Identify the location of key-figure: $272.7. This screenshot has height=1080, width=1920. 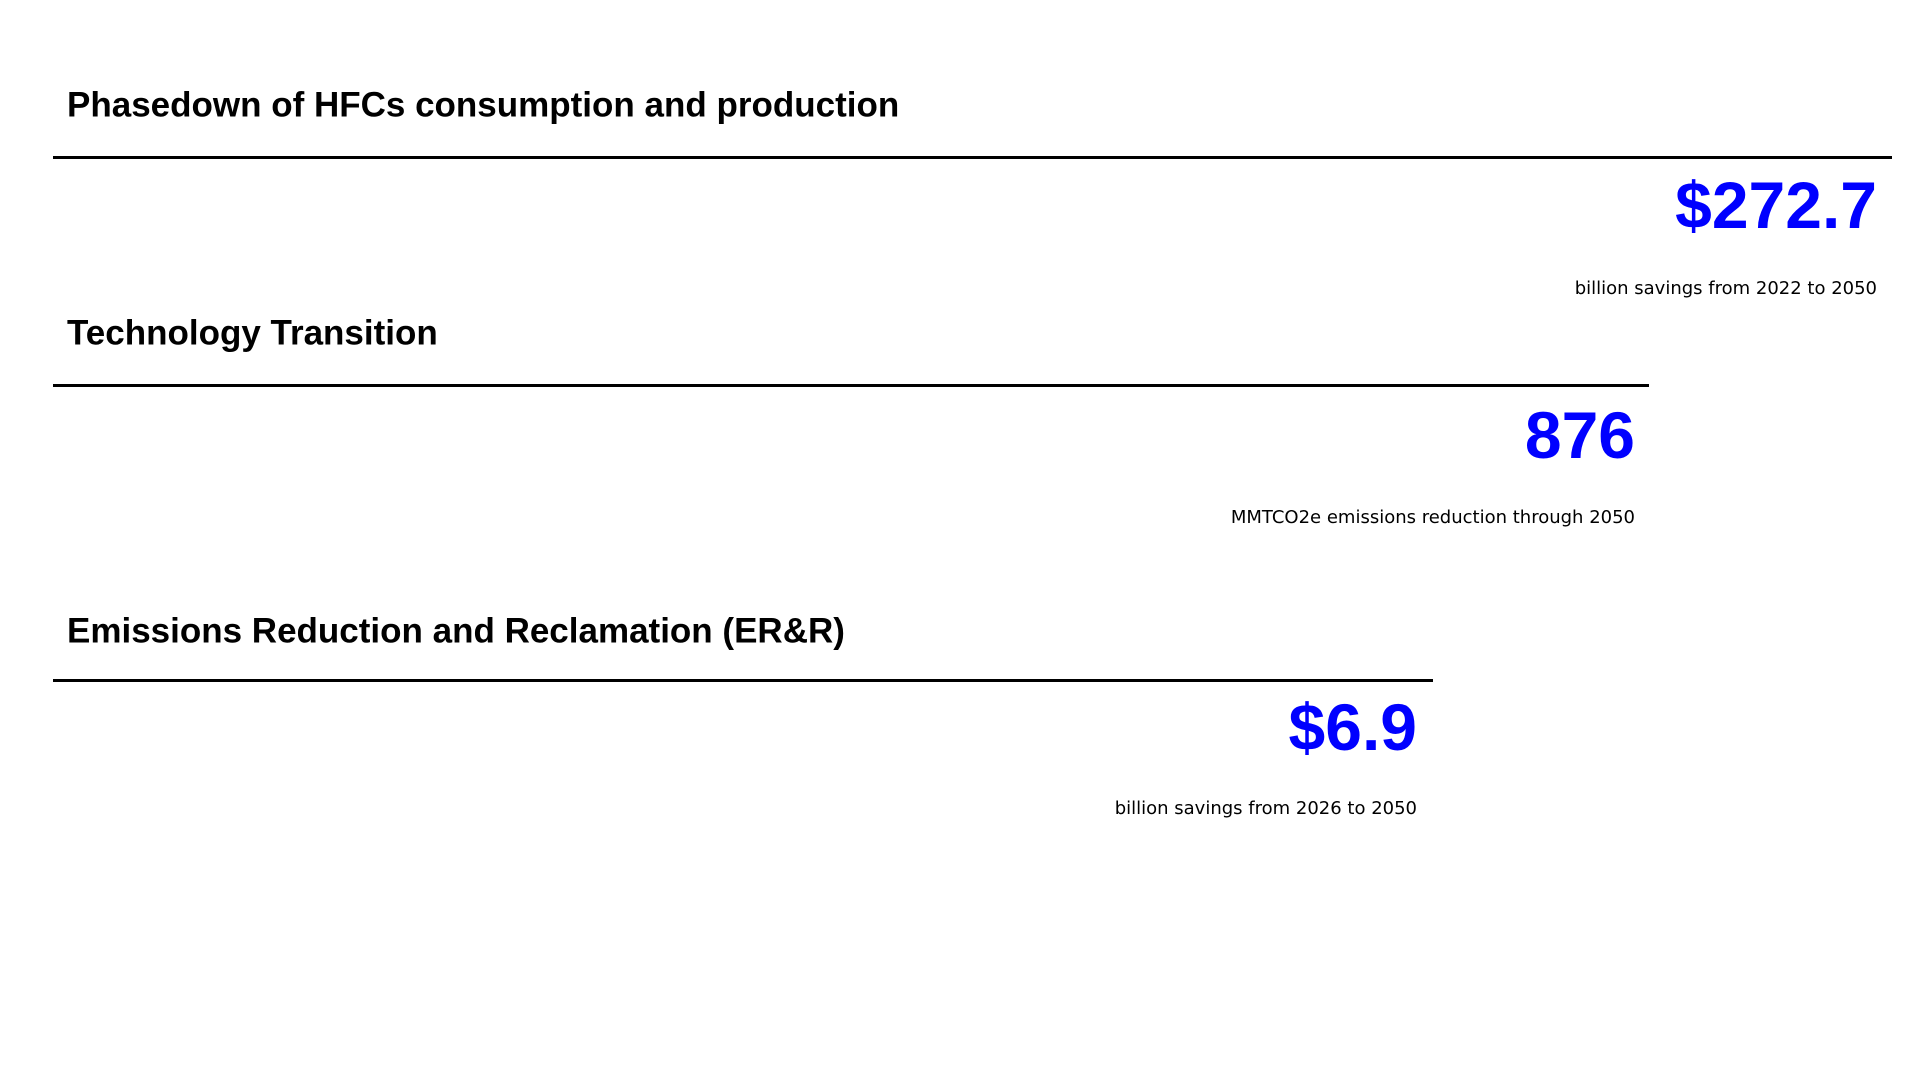
(1776, 205).